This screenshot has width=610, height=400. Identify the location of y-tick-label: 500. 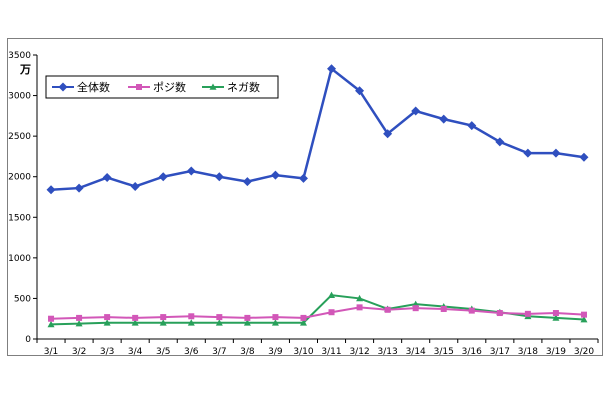
(22, 299).